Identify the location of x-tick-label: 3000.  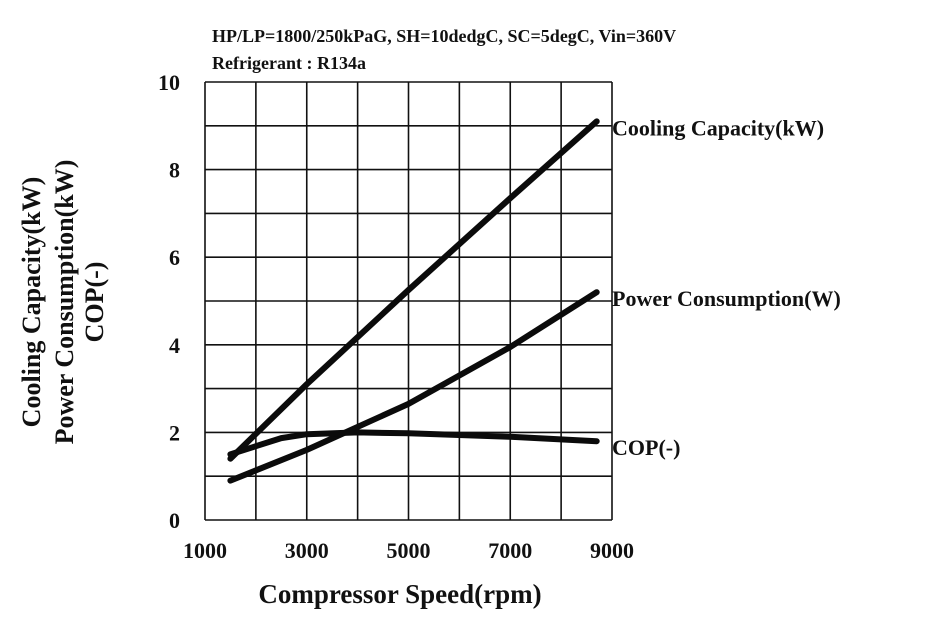
(307, 550).